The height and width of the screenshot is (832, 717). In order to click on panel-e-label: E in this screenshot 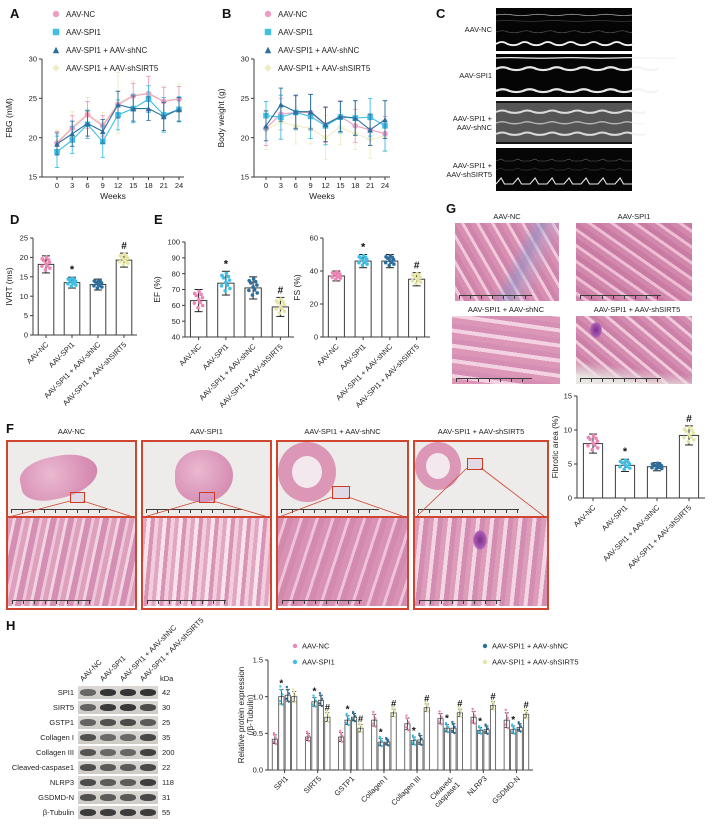, I will do `click(158, 219)`.